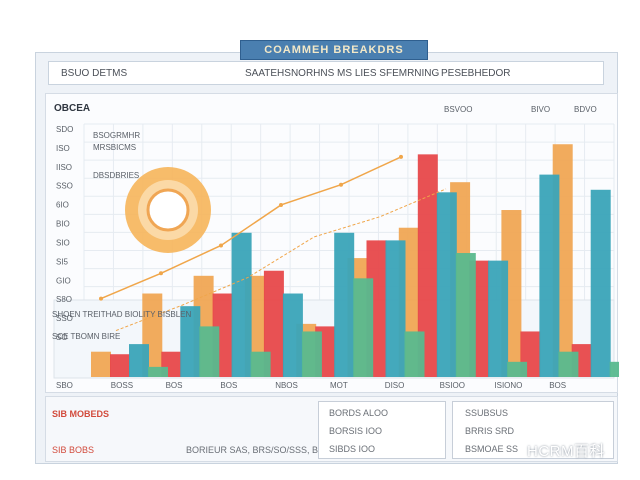 This screenshot has height=480, width=640. I want to click on panel-label: OBCEA, so click(72, 108).